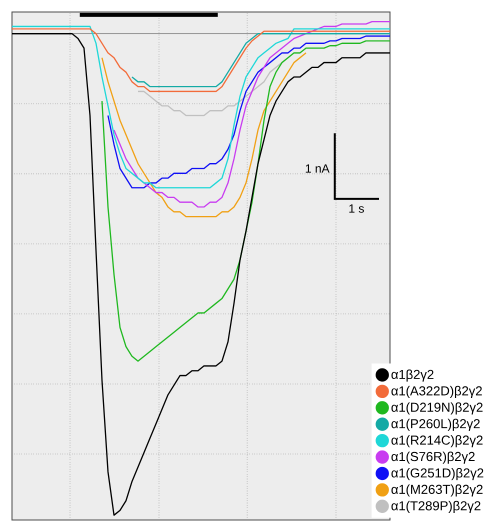 The width and height of the screenshot is (491, 523). What do you see at coordinates (437, 441) in the screenshot?
I see `legend-label: α1(R214C)β2γ2` at bounding box center [437, 441].